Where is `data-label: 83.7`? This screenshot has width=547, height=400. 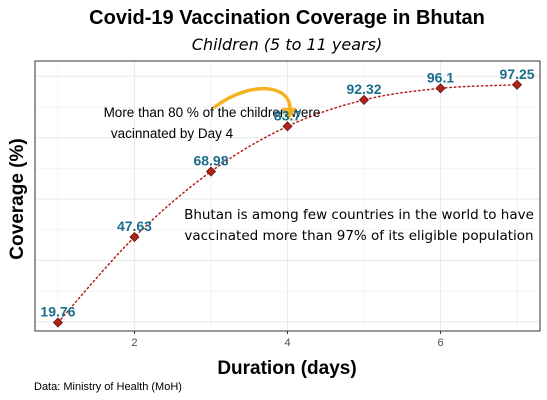 data-label: 83.7 is located at coordinates (287, 115).